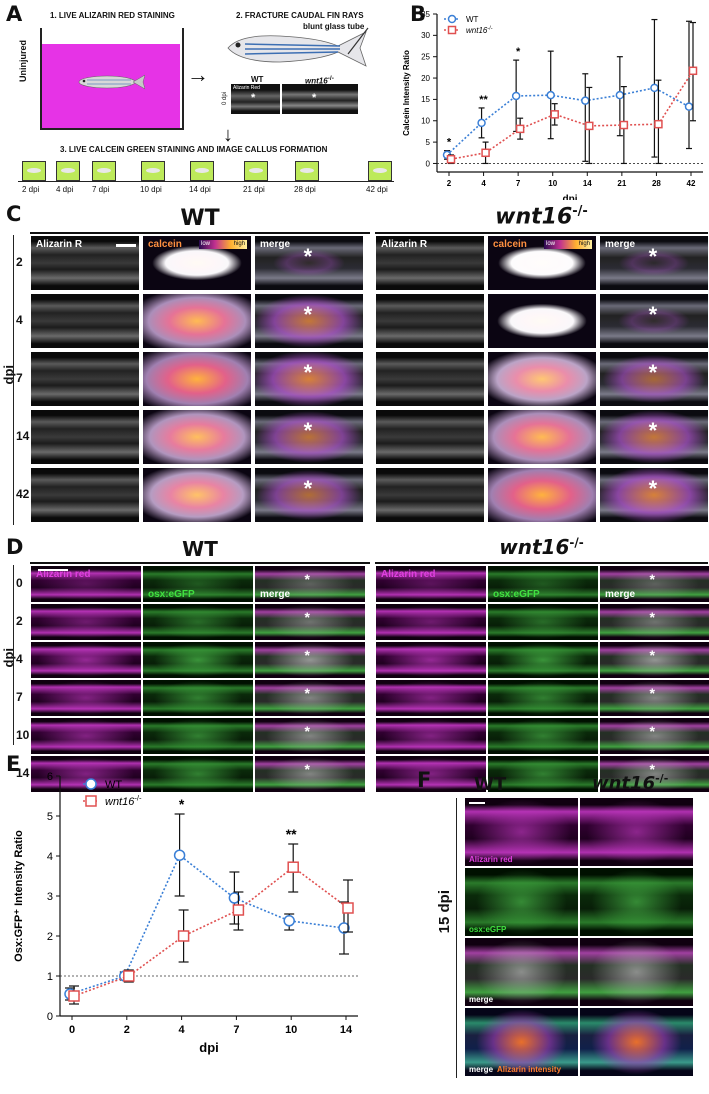  What do you see at coordinates (551, 244) in the screenshot?
I see `lut-low: low` at bounding box center [551, 244].